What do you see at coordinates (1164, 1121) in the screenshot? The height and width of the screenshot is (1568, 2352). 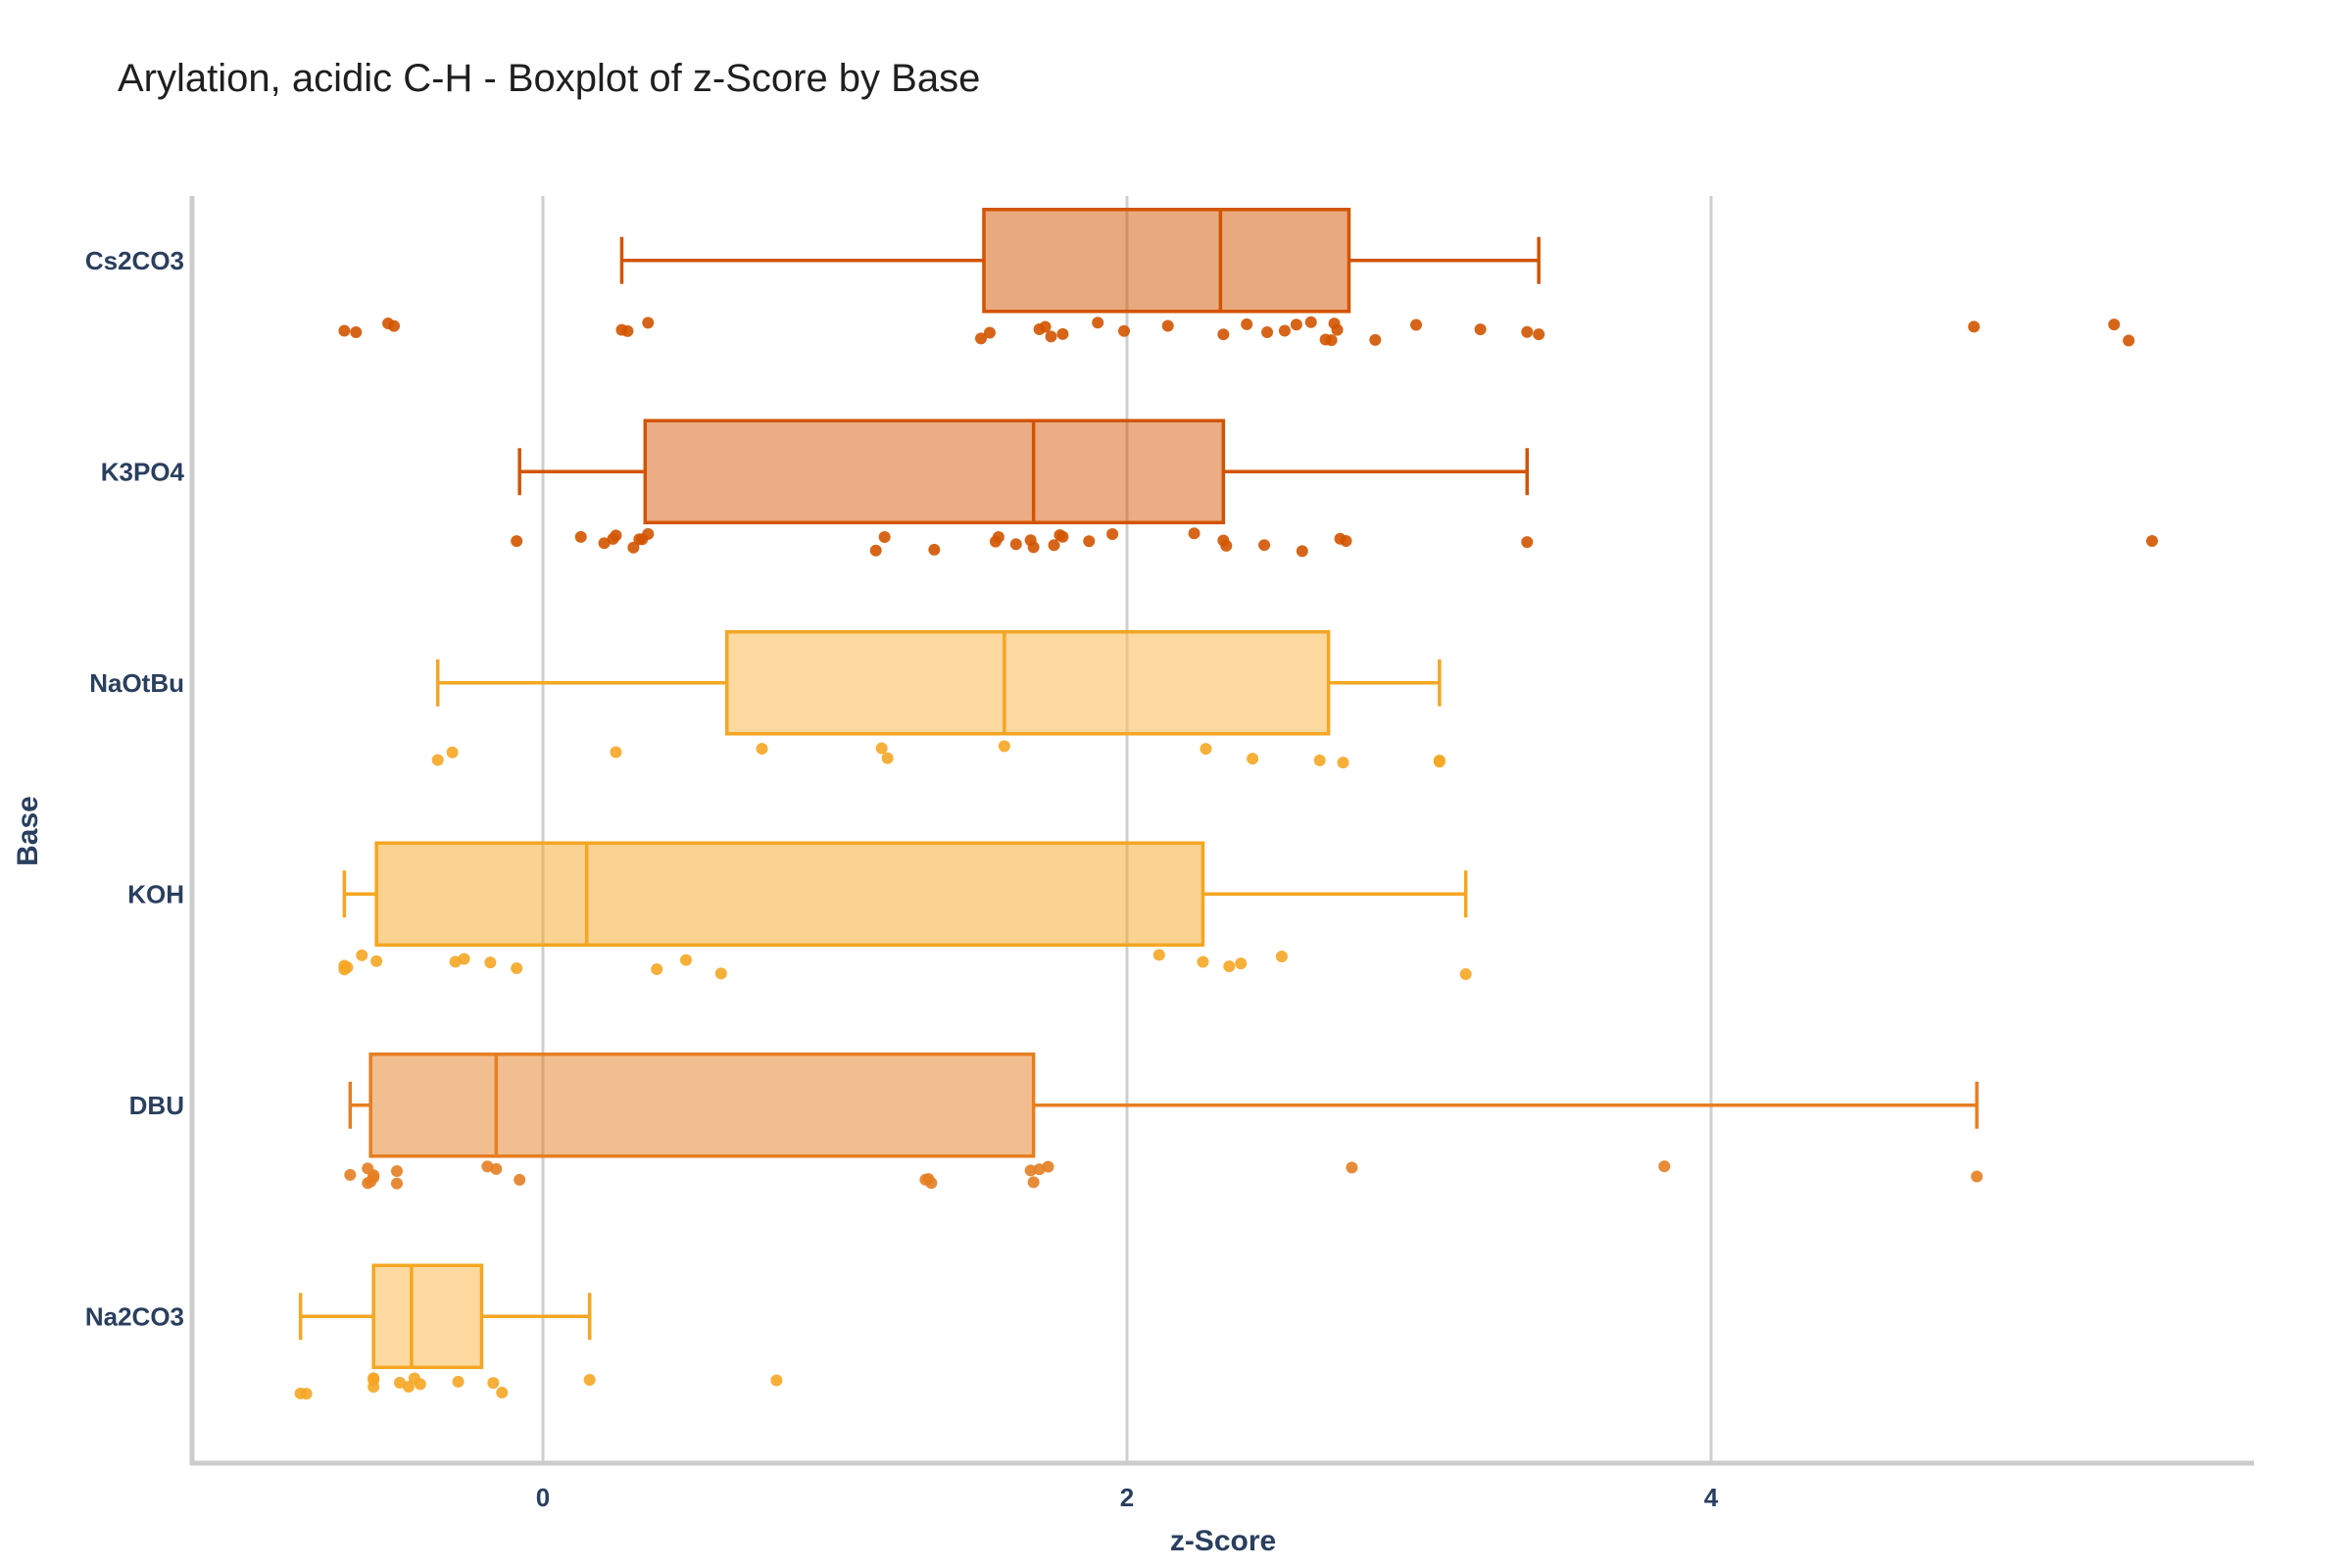 I see `box-DBU` at bounding box center [1164, 1121].